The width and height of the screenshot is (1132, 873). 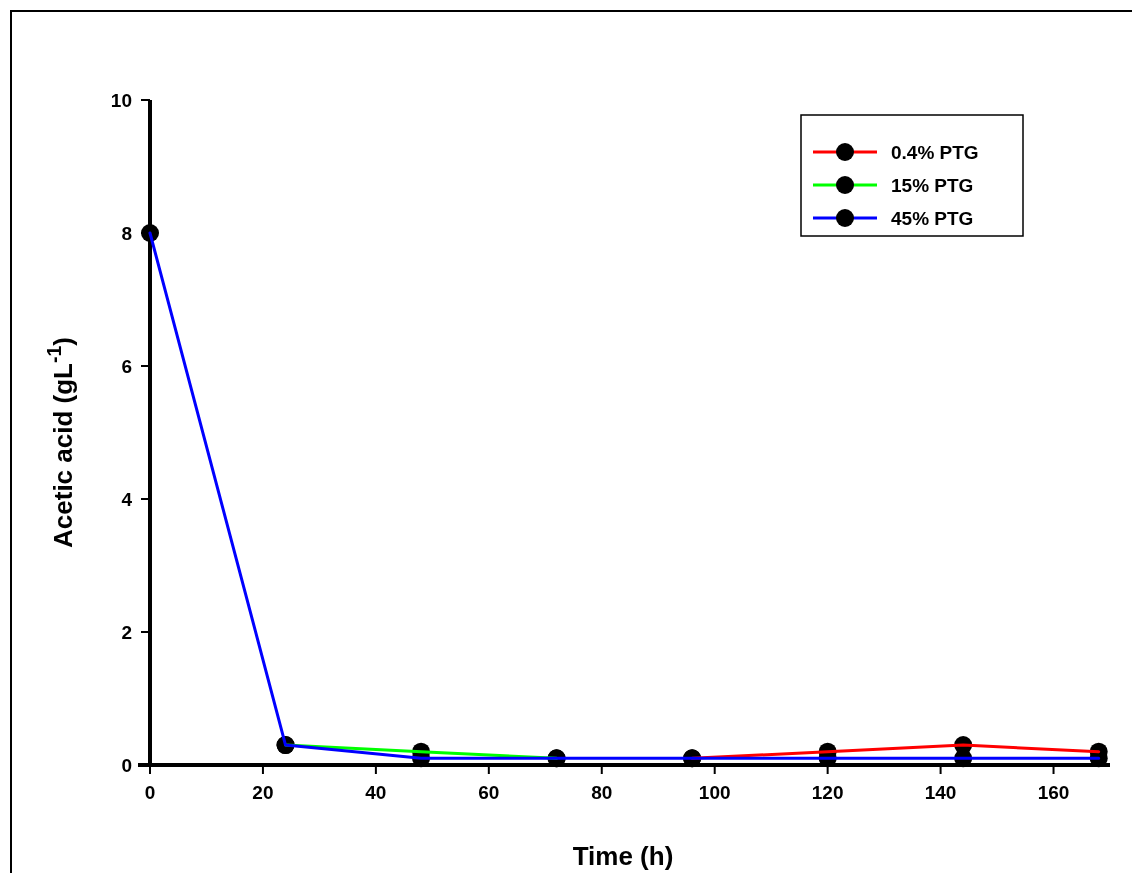 I want to click on y-tick-label: 6, so click(x=126, y=366).